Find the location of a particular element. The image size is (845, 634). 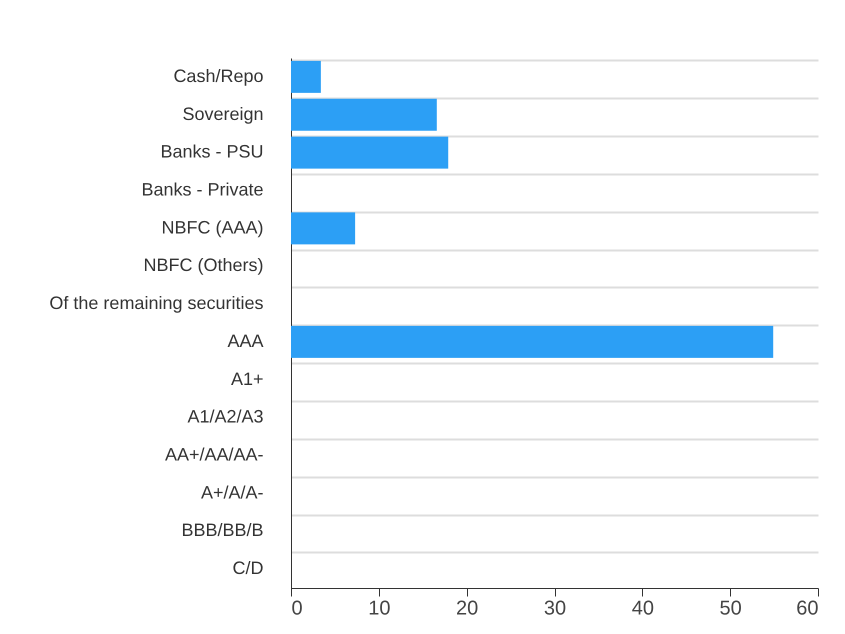

y-tick-label: AA+/AA/AA- is located at coordinates (214, 454).